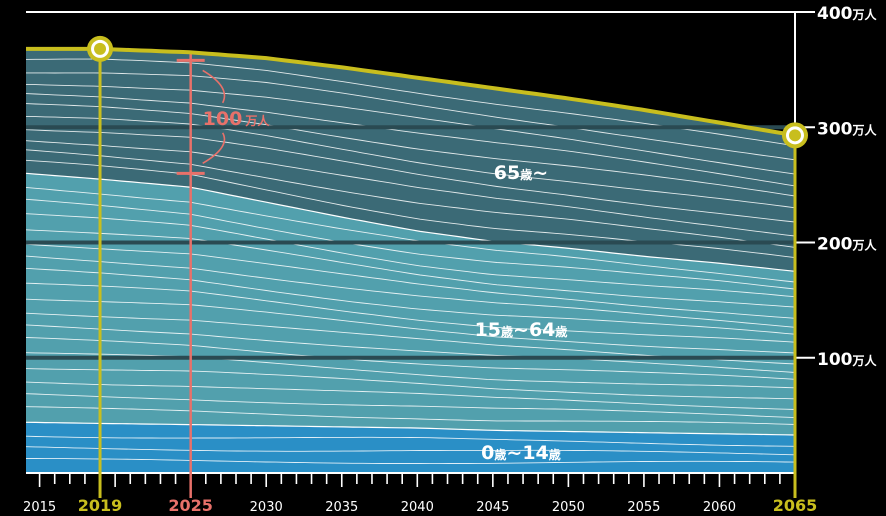 Image resolution: width=886 pixels, height=516 pixels. I want to click on x-tick-label: 2030, so click(266, 507).